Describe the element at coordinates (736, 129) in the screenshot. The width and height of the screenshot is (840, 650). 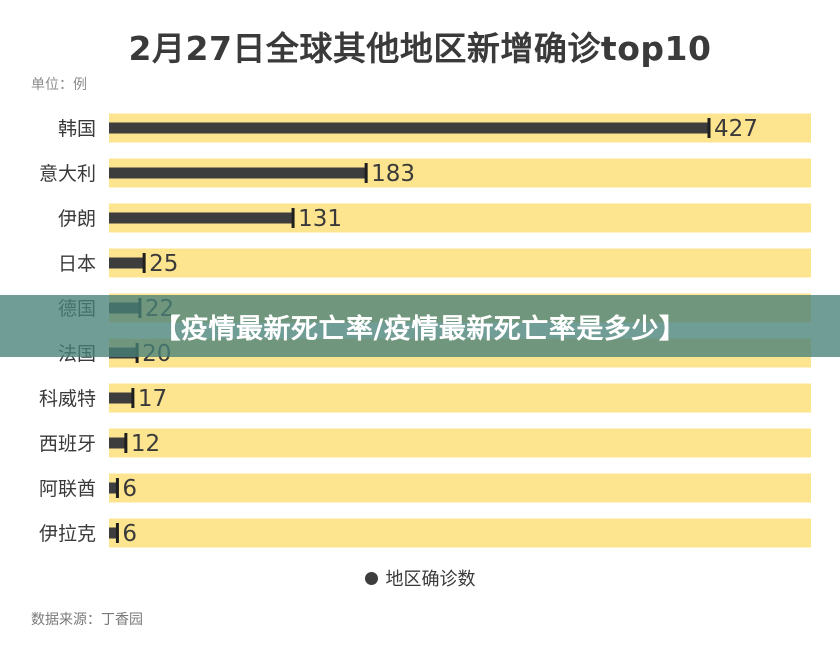
I see `value-label: 427` at that location.